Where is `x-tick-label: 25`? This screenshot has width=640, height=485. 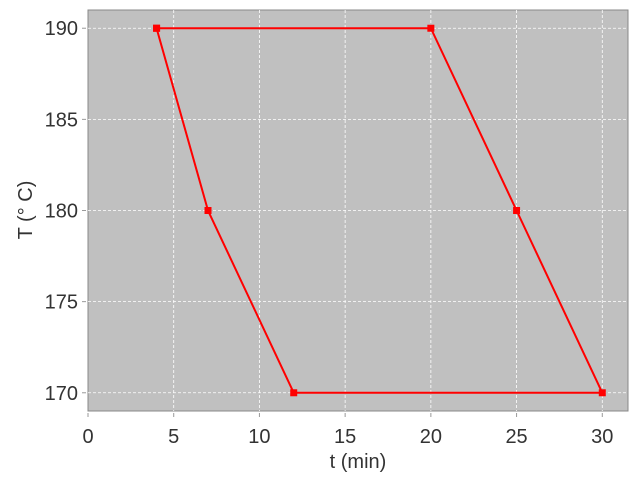
x-tick-label: 25 is located at coordinates (516, 437).